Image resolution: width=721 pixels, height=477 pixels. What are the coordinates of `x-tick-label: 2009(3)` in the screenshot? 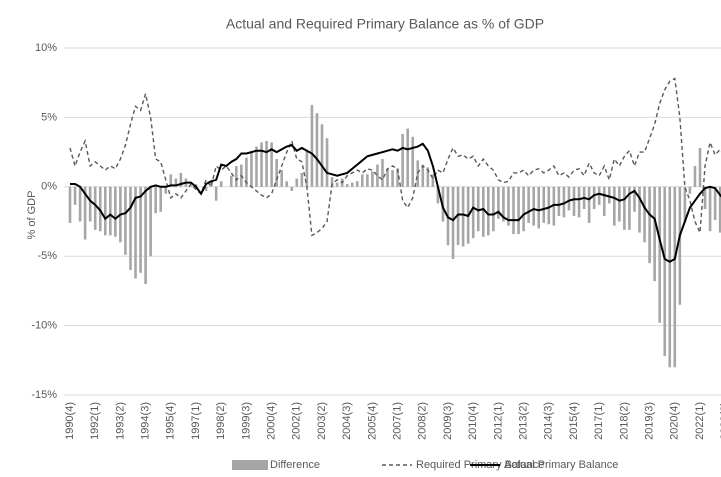 It's located at (448, 421).